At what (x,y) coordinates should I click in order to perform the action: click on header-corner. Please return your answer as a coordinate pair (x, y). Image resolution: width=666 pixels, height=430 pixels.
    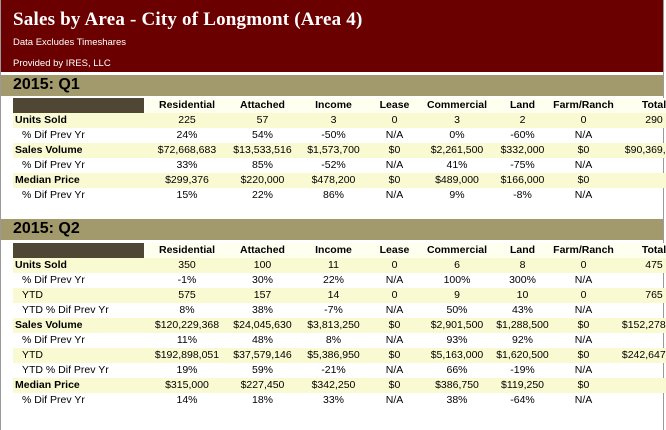
    Looking at the image, I should click on (79, 250).